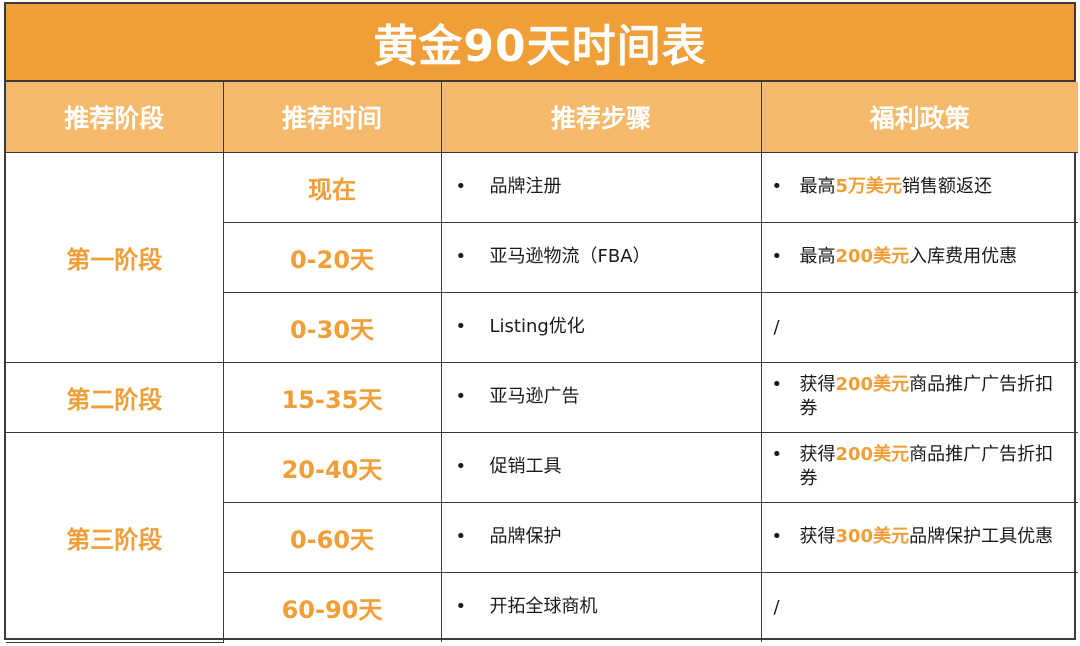  What do you see at coordinates (332, 397) in the screenshot?
I see `time-cell: 15-35天` at bounding box center [332, 397].